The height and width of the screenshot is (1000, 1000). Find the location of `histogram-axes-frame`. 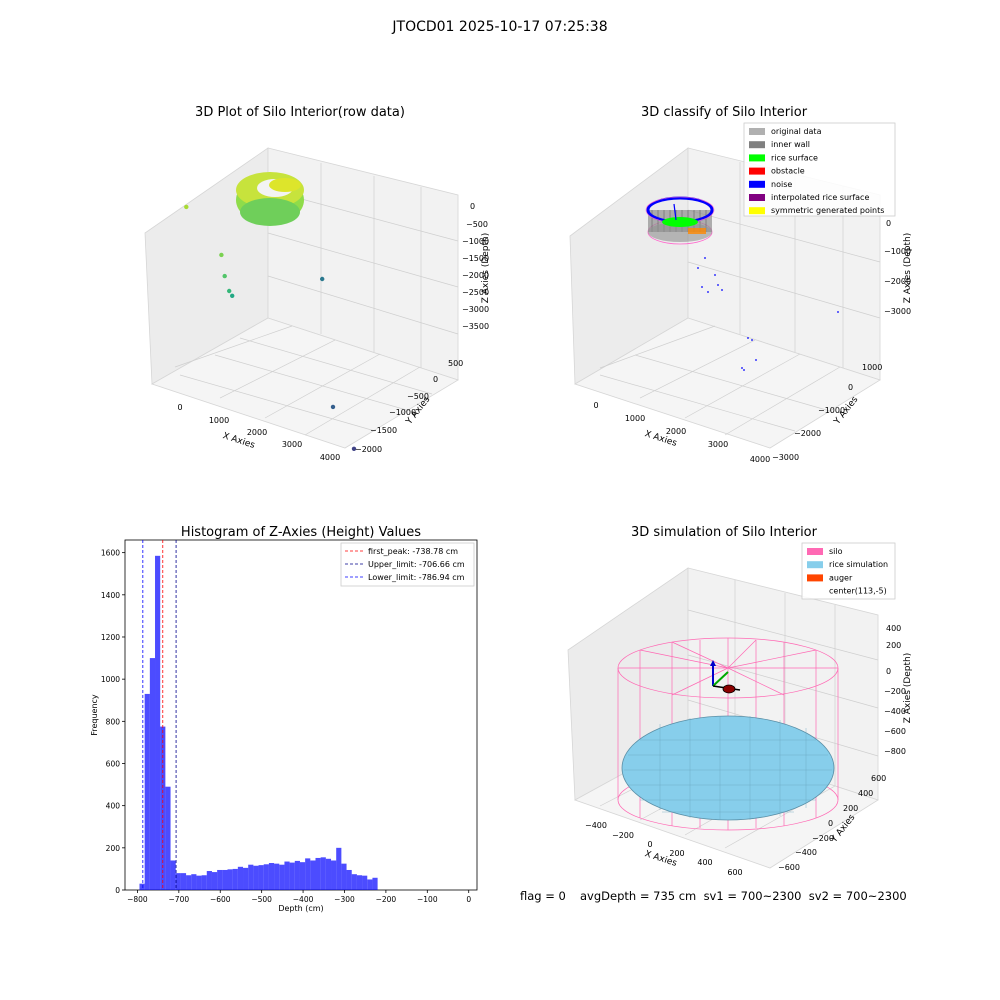

histogram-axes-frame is located at coordinates (301, 715).